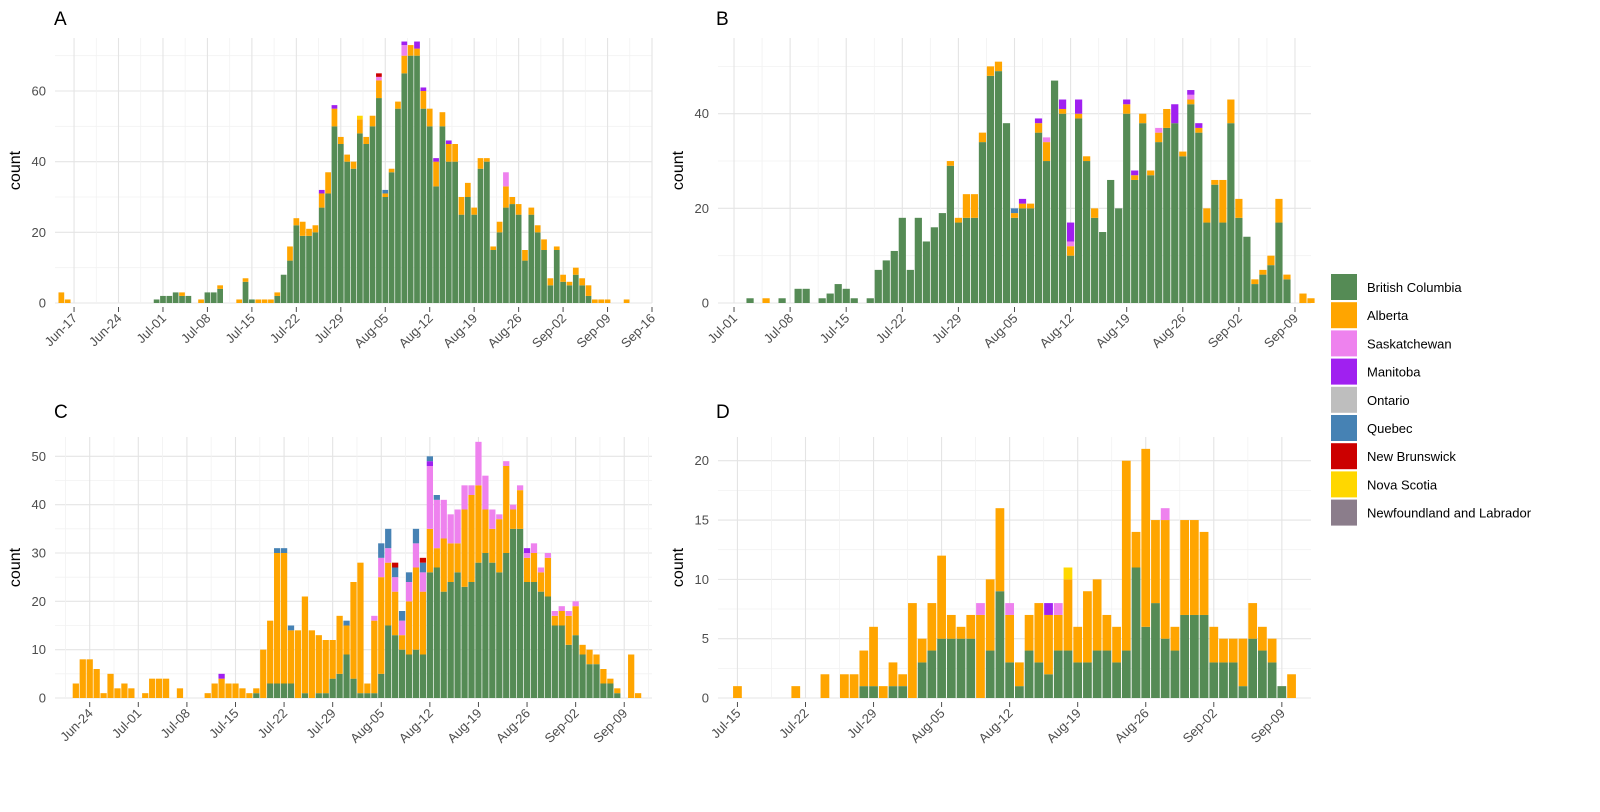  What do you see at coordinates (1372, 428) in the screenshot?
I see `legend-item: Quebec` at bounding box center [1372, 428].